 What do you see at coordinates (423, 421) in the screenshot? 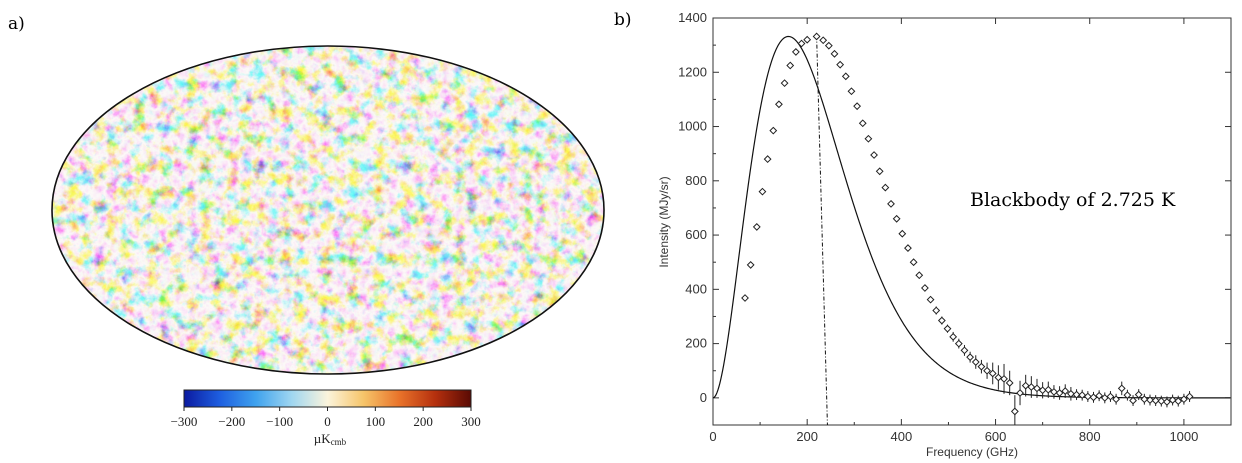
I see `colorbar-tick-label: 200` at bounding box center [423, 421].